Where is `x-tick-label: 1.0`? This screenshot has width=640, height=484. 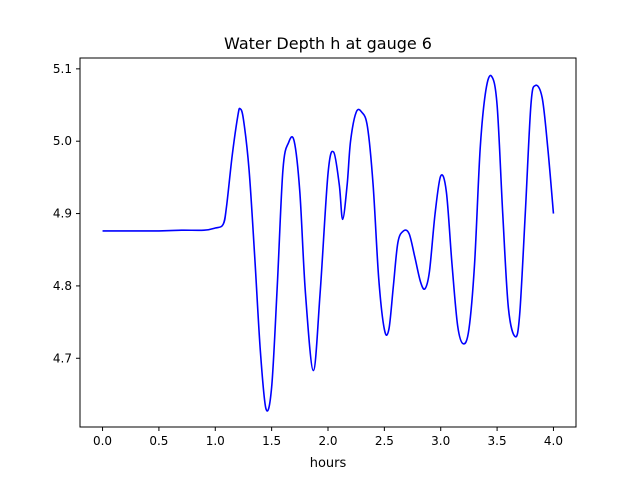
x-tick-label: 1.0 is located at coordinates (215, 441).